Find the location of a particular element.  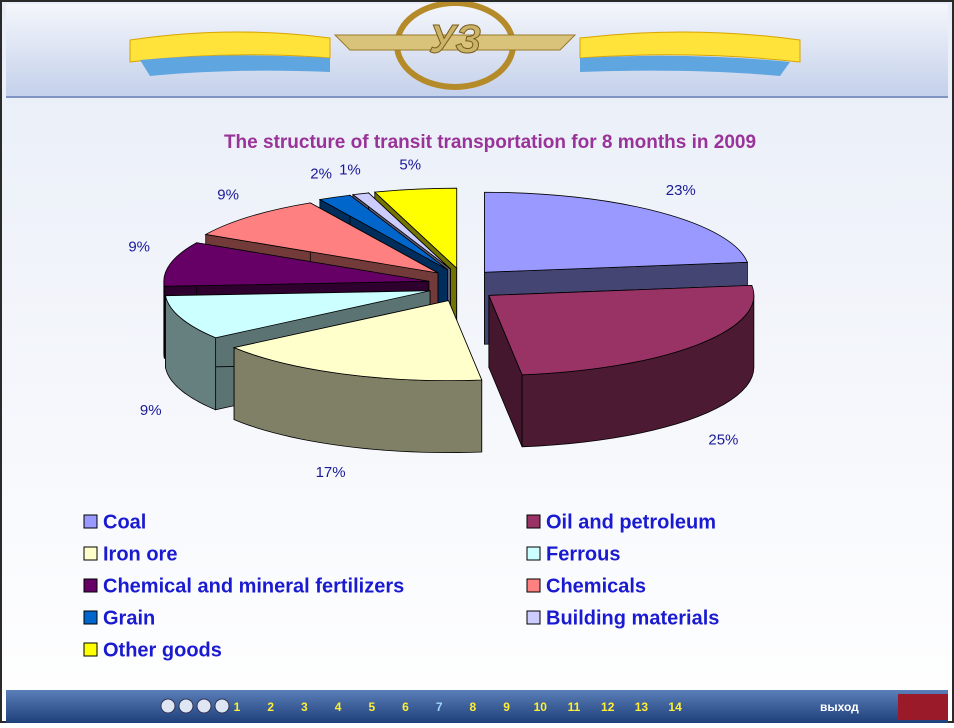

legend-label: Coal is located at coordinates (124, 522).